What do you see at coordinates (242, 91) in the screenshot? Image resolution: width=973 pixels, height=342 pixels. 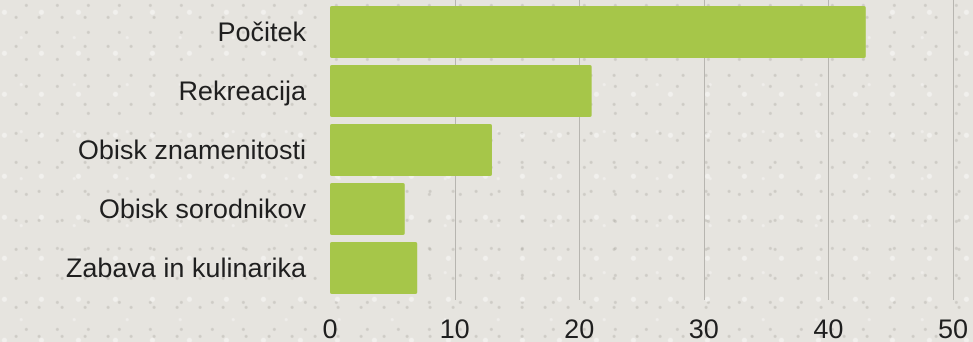 I see `category-label: Rekreacija` at bounding box center [242, 91].